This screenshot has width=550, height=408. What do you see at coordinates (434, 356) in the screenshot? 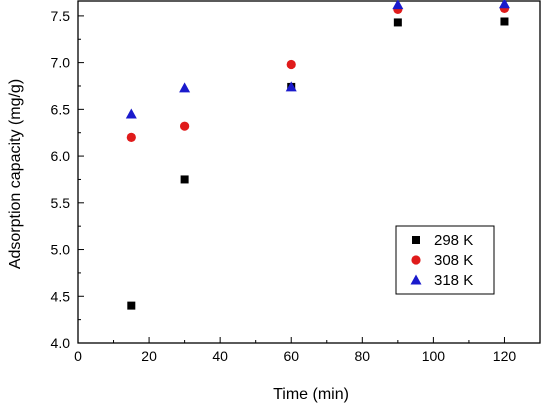
I see `x-tick-label: 100` at bounding box center [434, 356].